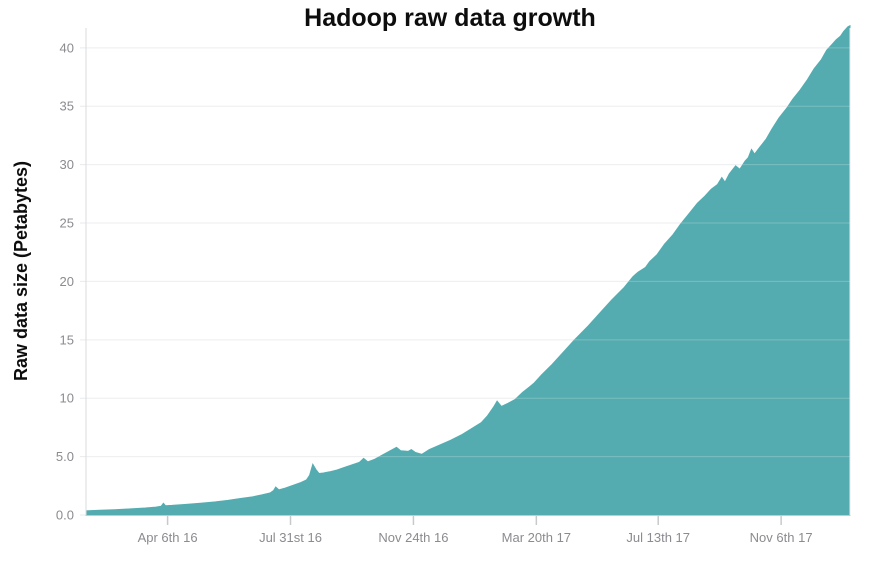 The image size is (872, 566). Describe the element at coordinates (658, 537) in the screenshot. I see `x-tick-label: Jul 13th 17` at that location.